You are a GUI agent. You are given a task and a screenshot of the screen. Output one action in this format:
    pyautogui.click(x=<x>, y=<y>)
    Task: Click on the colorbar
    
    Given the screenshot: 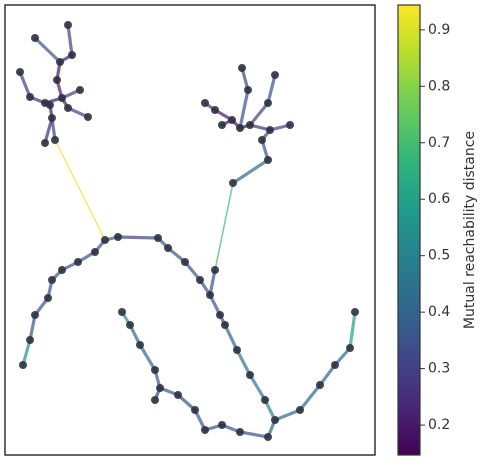 What is the action you would take?
    pyautogui.click(x=409, y=230)
    